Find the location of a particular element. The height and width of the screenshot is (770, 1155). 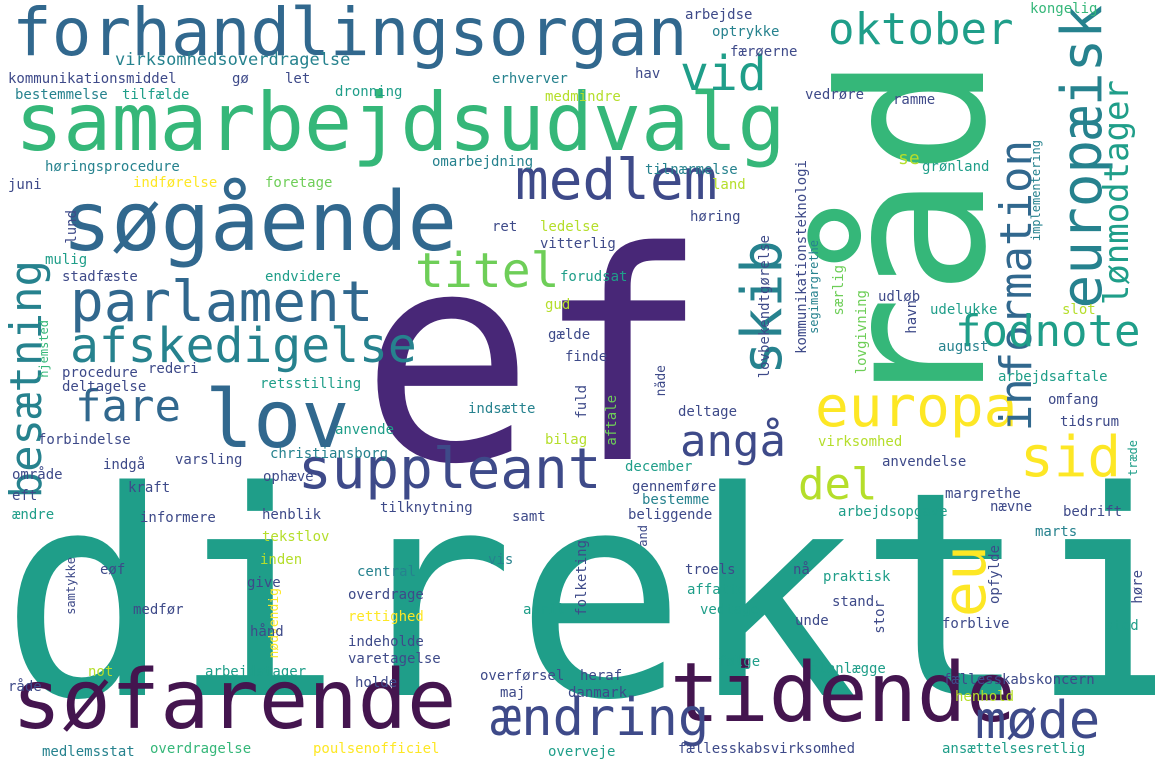

word-omarbejdning: omarbejdning is located at coordinates (483, 162).